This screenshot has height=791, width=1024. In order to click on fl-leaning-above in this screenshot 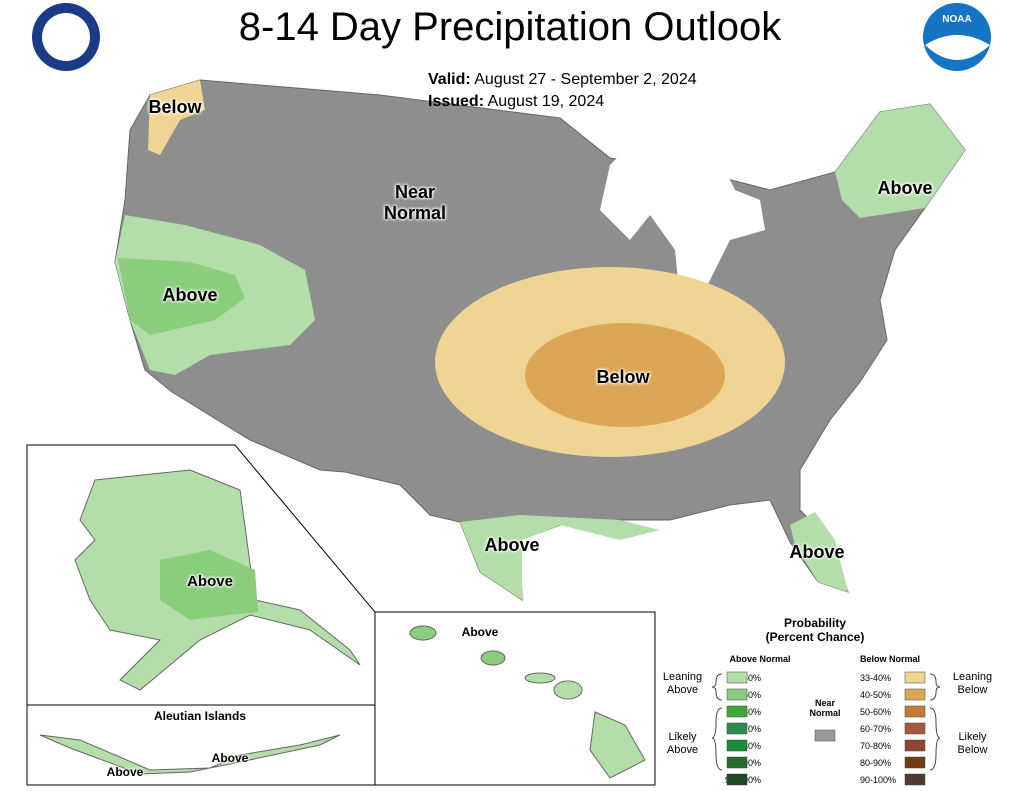, I will do `click(819, 552)`.